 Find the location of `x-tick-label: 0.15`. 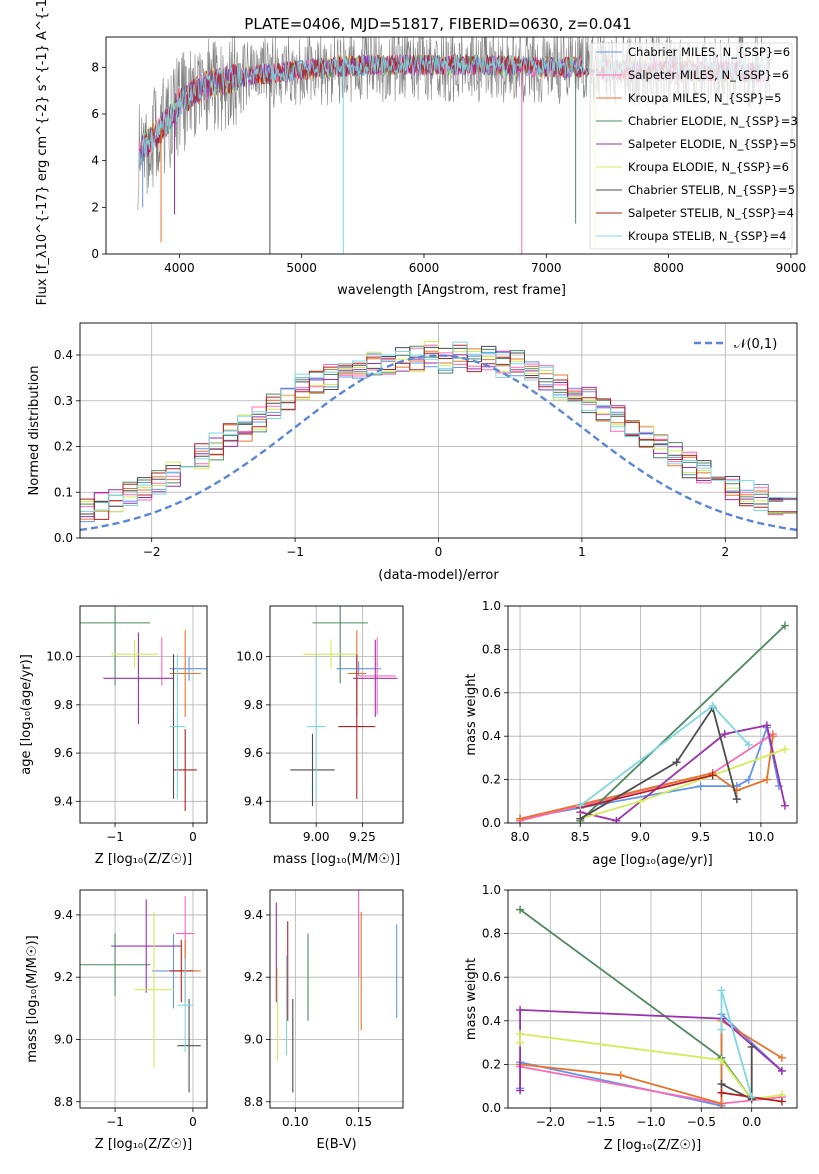

x-tick-label: 0.15 is located at coordinates (358, 1122).